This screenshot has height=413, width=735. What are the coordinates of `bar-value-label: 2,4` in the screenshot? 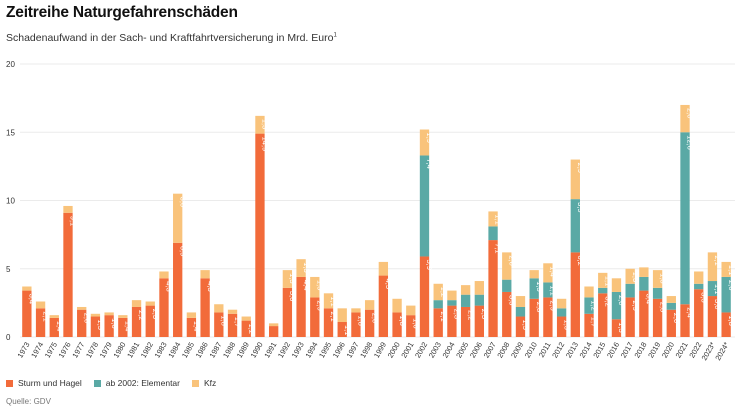 It's located at (690, 312).